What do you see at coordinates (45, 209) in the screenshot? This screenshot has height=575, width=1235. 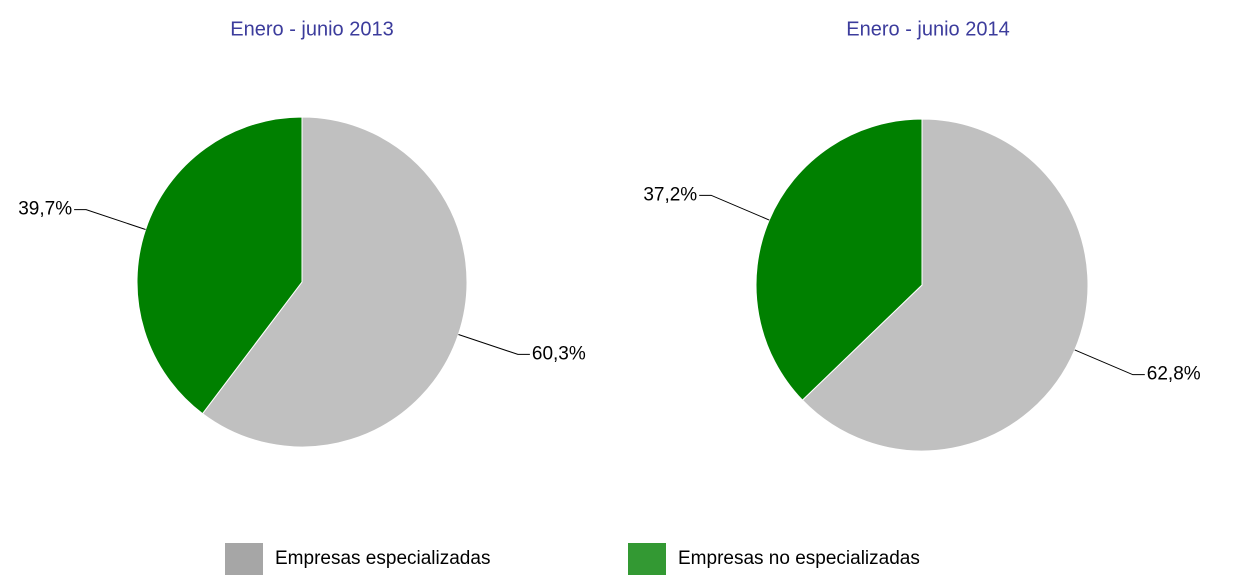 I see `data-label: 39,7%` at bounding box center [45, 209].